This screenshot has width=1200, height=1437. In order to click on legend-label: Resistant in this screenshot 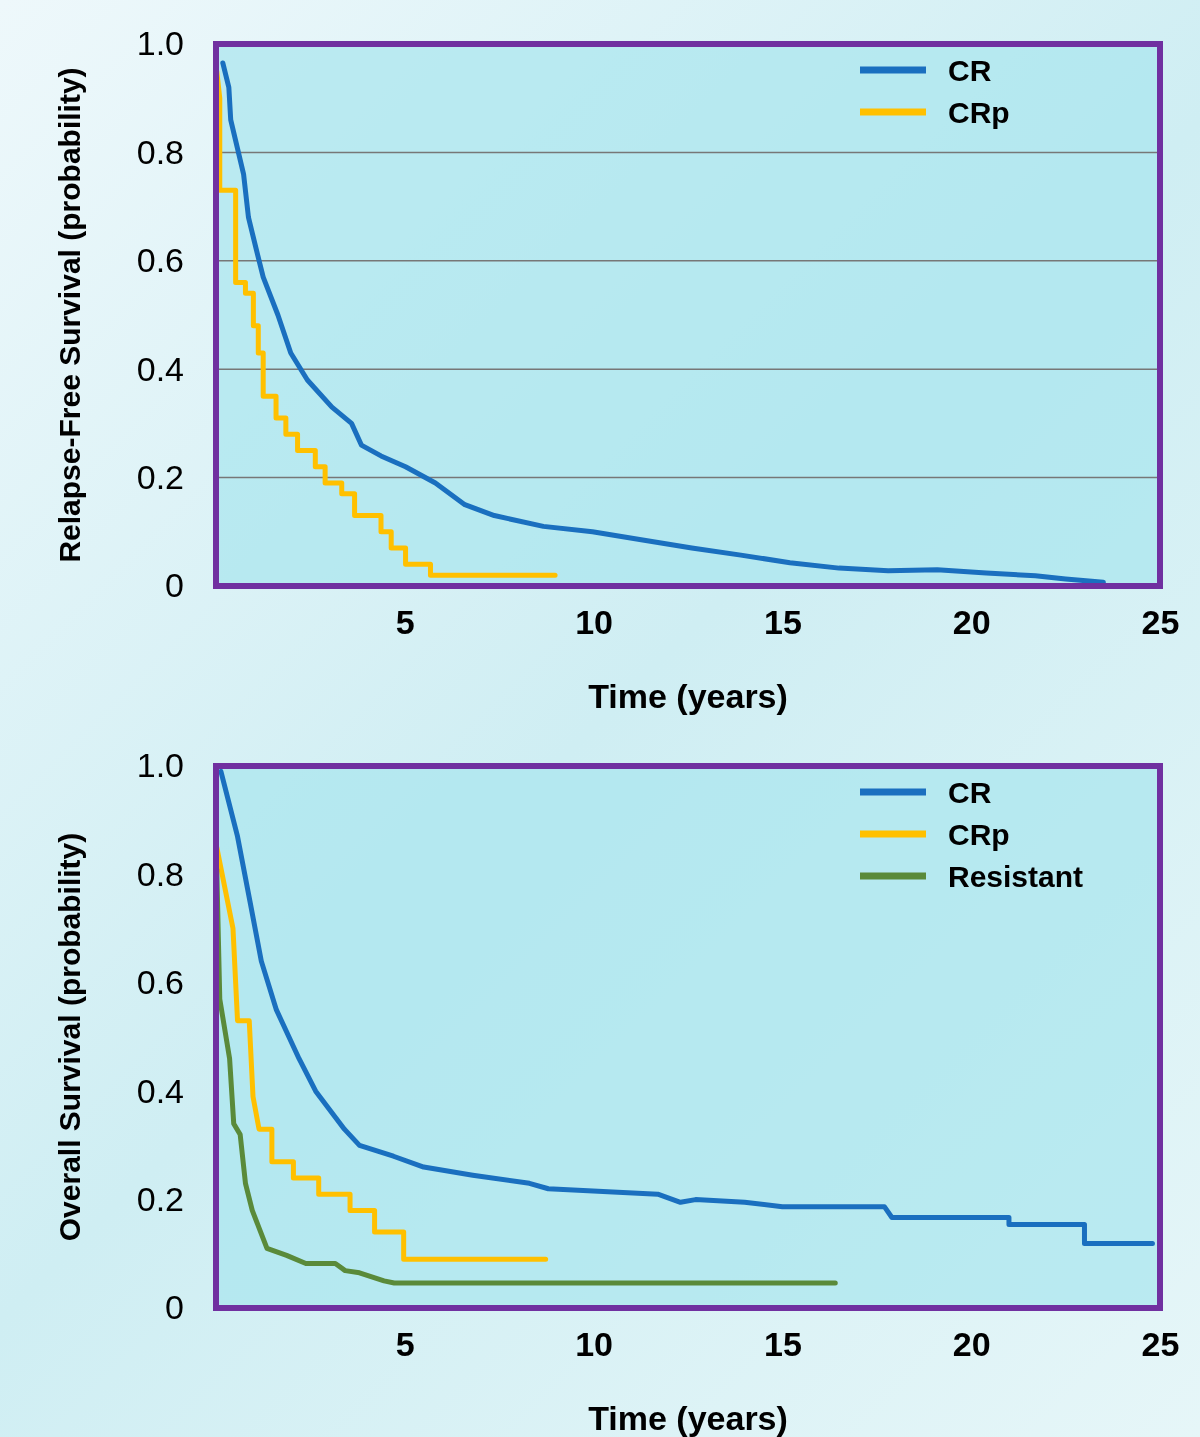, I will do `click(1016, 876)`.